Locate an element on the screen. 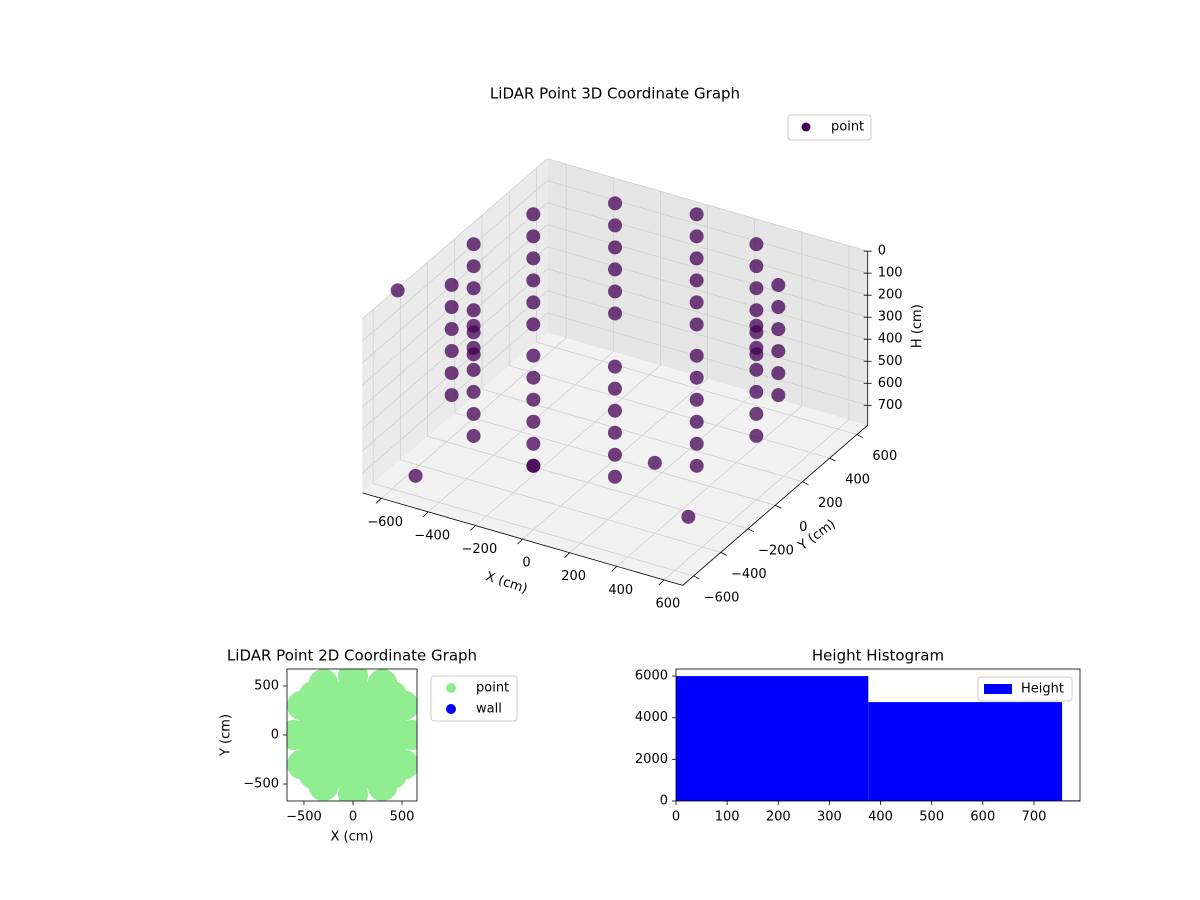  chart-title: LiDAR Point 3D Coordinate Graph is located at coordinates (615, 94).